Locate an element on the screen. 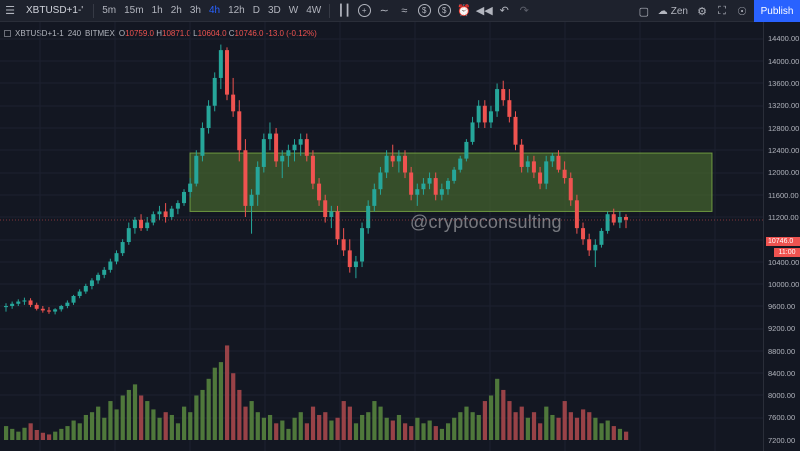 This screenshot has height=451, width=800. alert-icon: $ is located at coordinates (424, 11).